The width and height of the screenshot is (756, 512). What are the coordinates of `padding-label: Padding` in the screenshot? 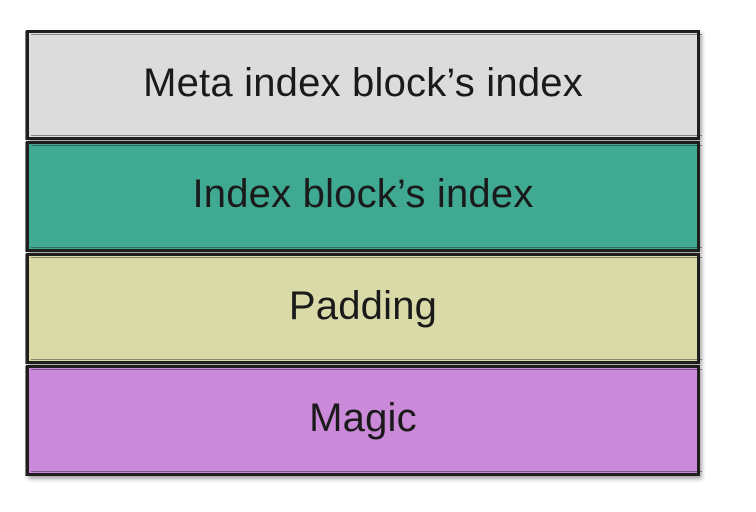 It's located at (363, 306).